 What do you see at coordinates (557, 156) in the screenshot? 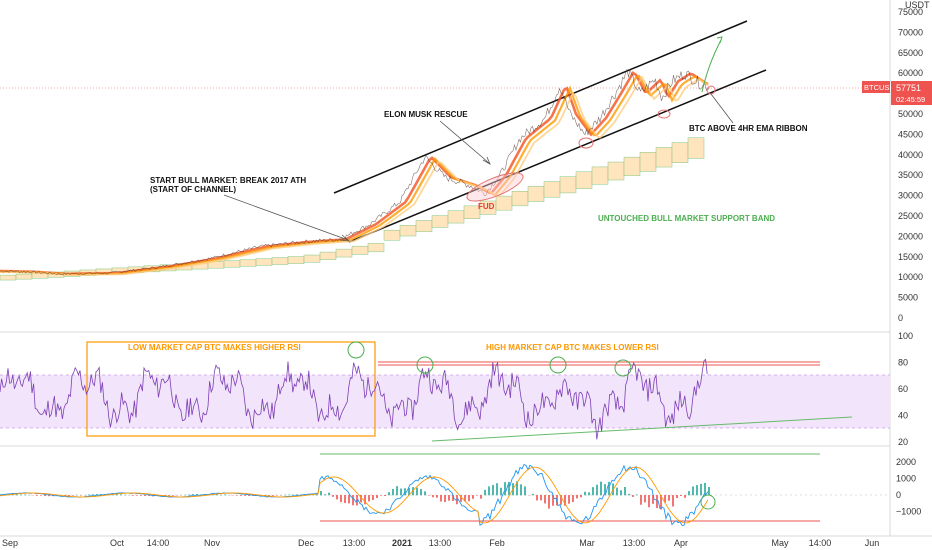
I see `channel-lower-line` at bounding box center [557, 156].